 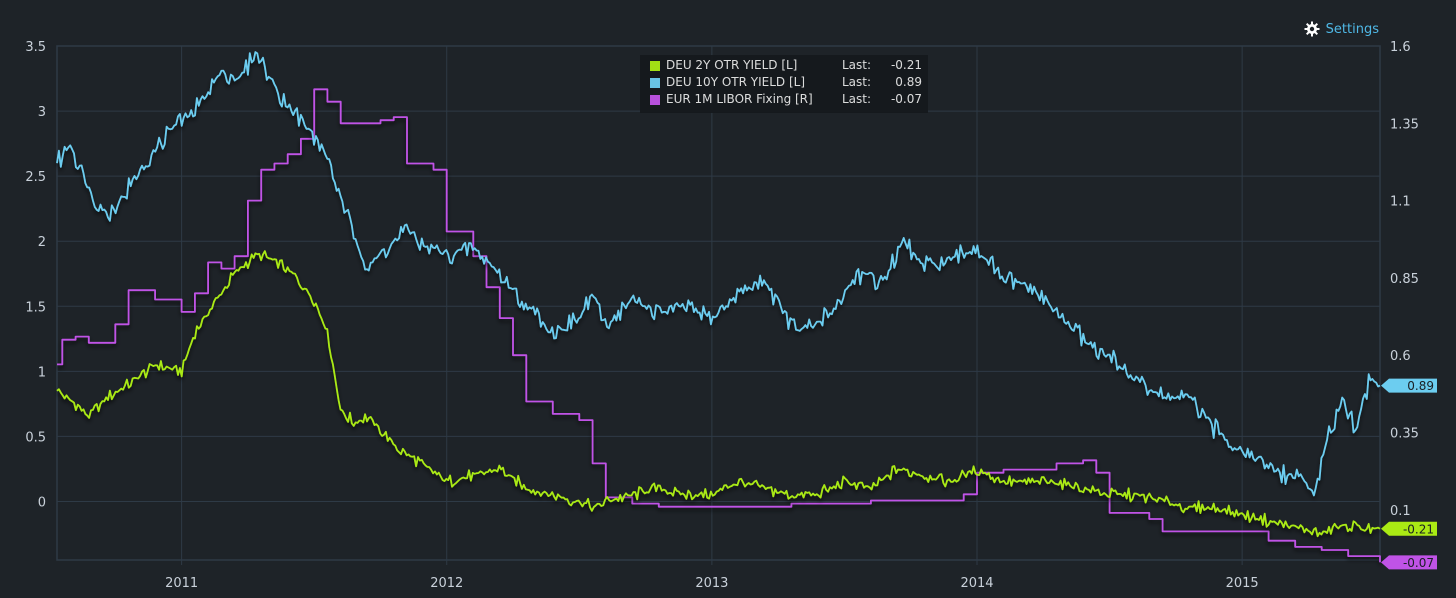 What do you see at coordinates (1400, 47) in the screenshot?
I see `y-right-tick-label: 1.6` at bounding box center [1400, 47].